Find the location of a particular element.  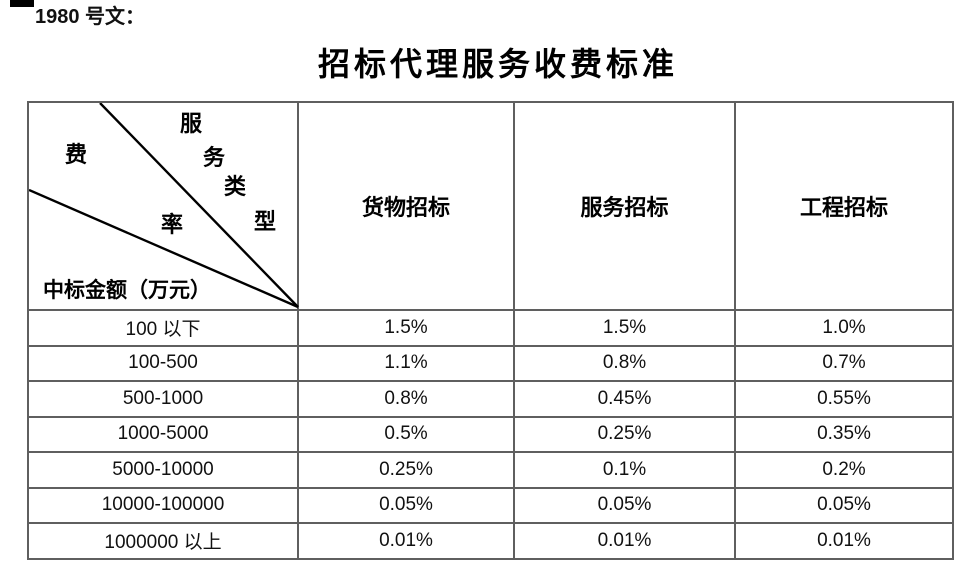

rate-value: 0.45% is located at coordinates (624, 399).